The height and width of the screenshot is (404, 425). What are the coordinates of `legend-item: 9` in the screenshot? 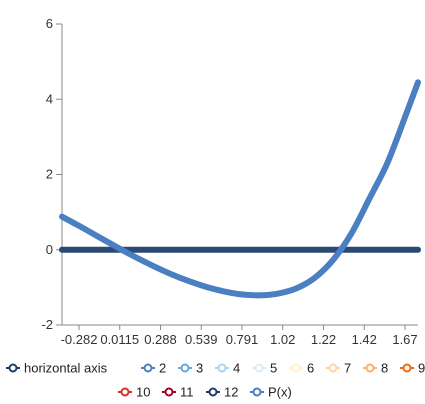 It's located at (412, 368).